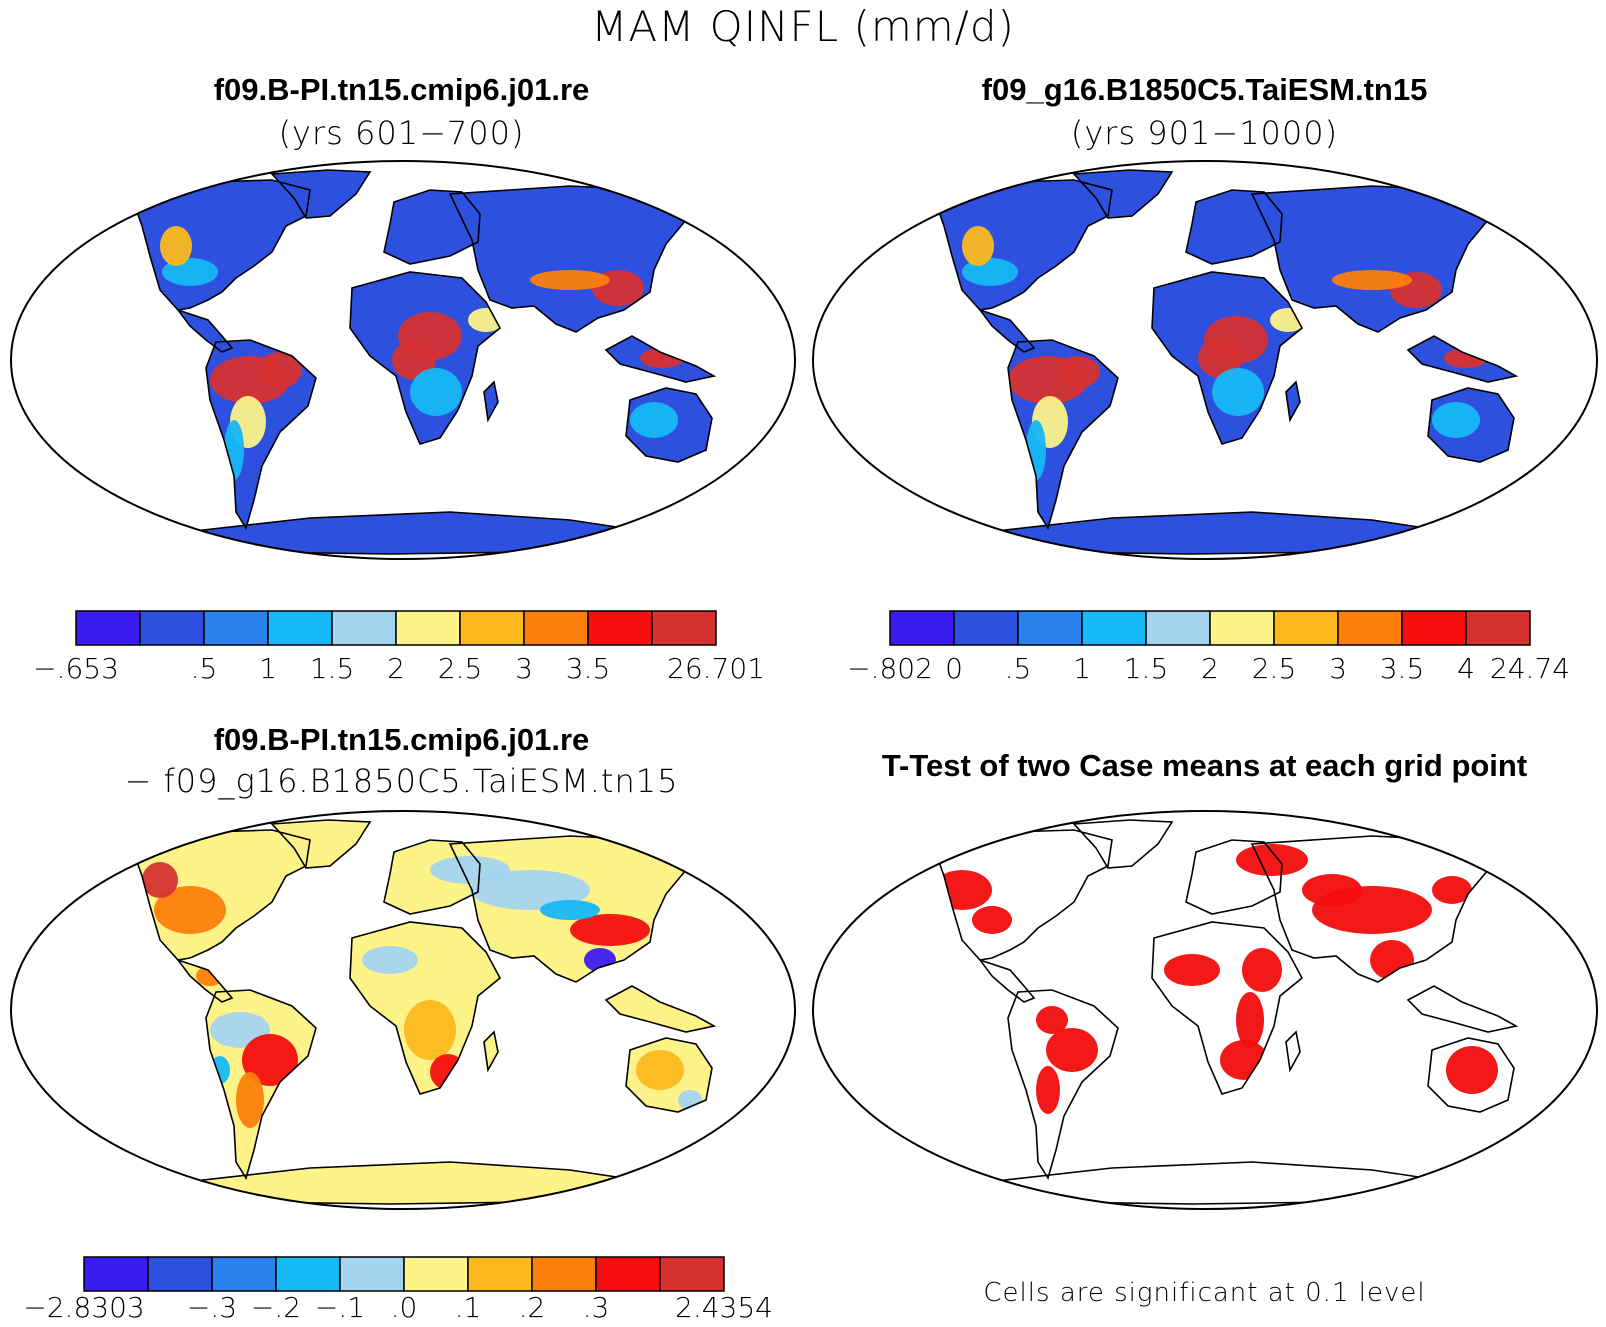  What do you see at coordinates (1204, 1293) in the screenshot?
I see `significance-note: Cells are significant at 0.1 level` at bounding box center [1204, 1293].